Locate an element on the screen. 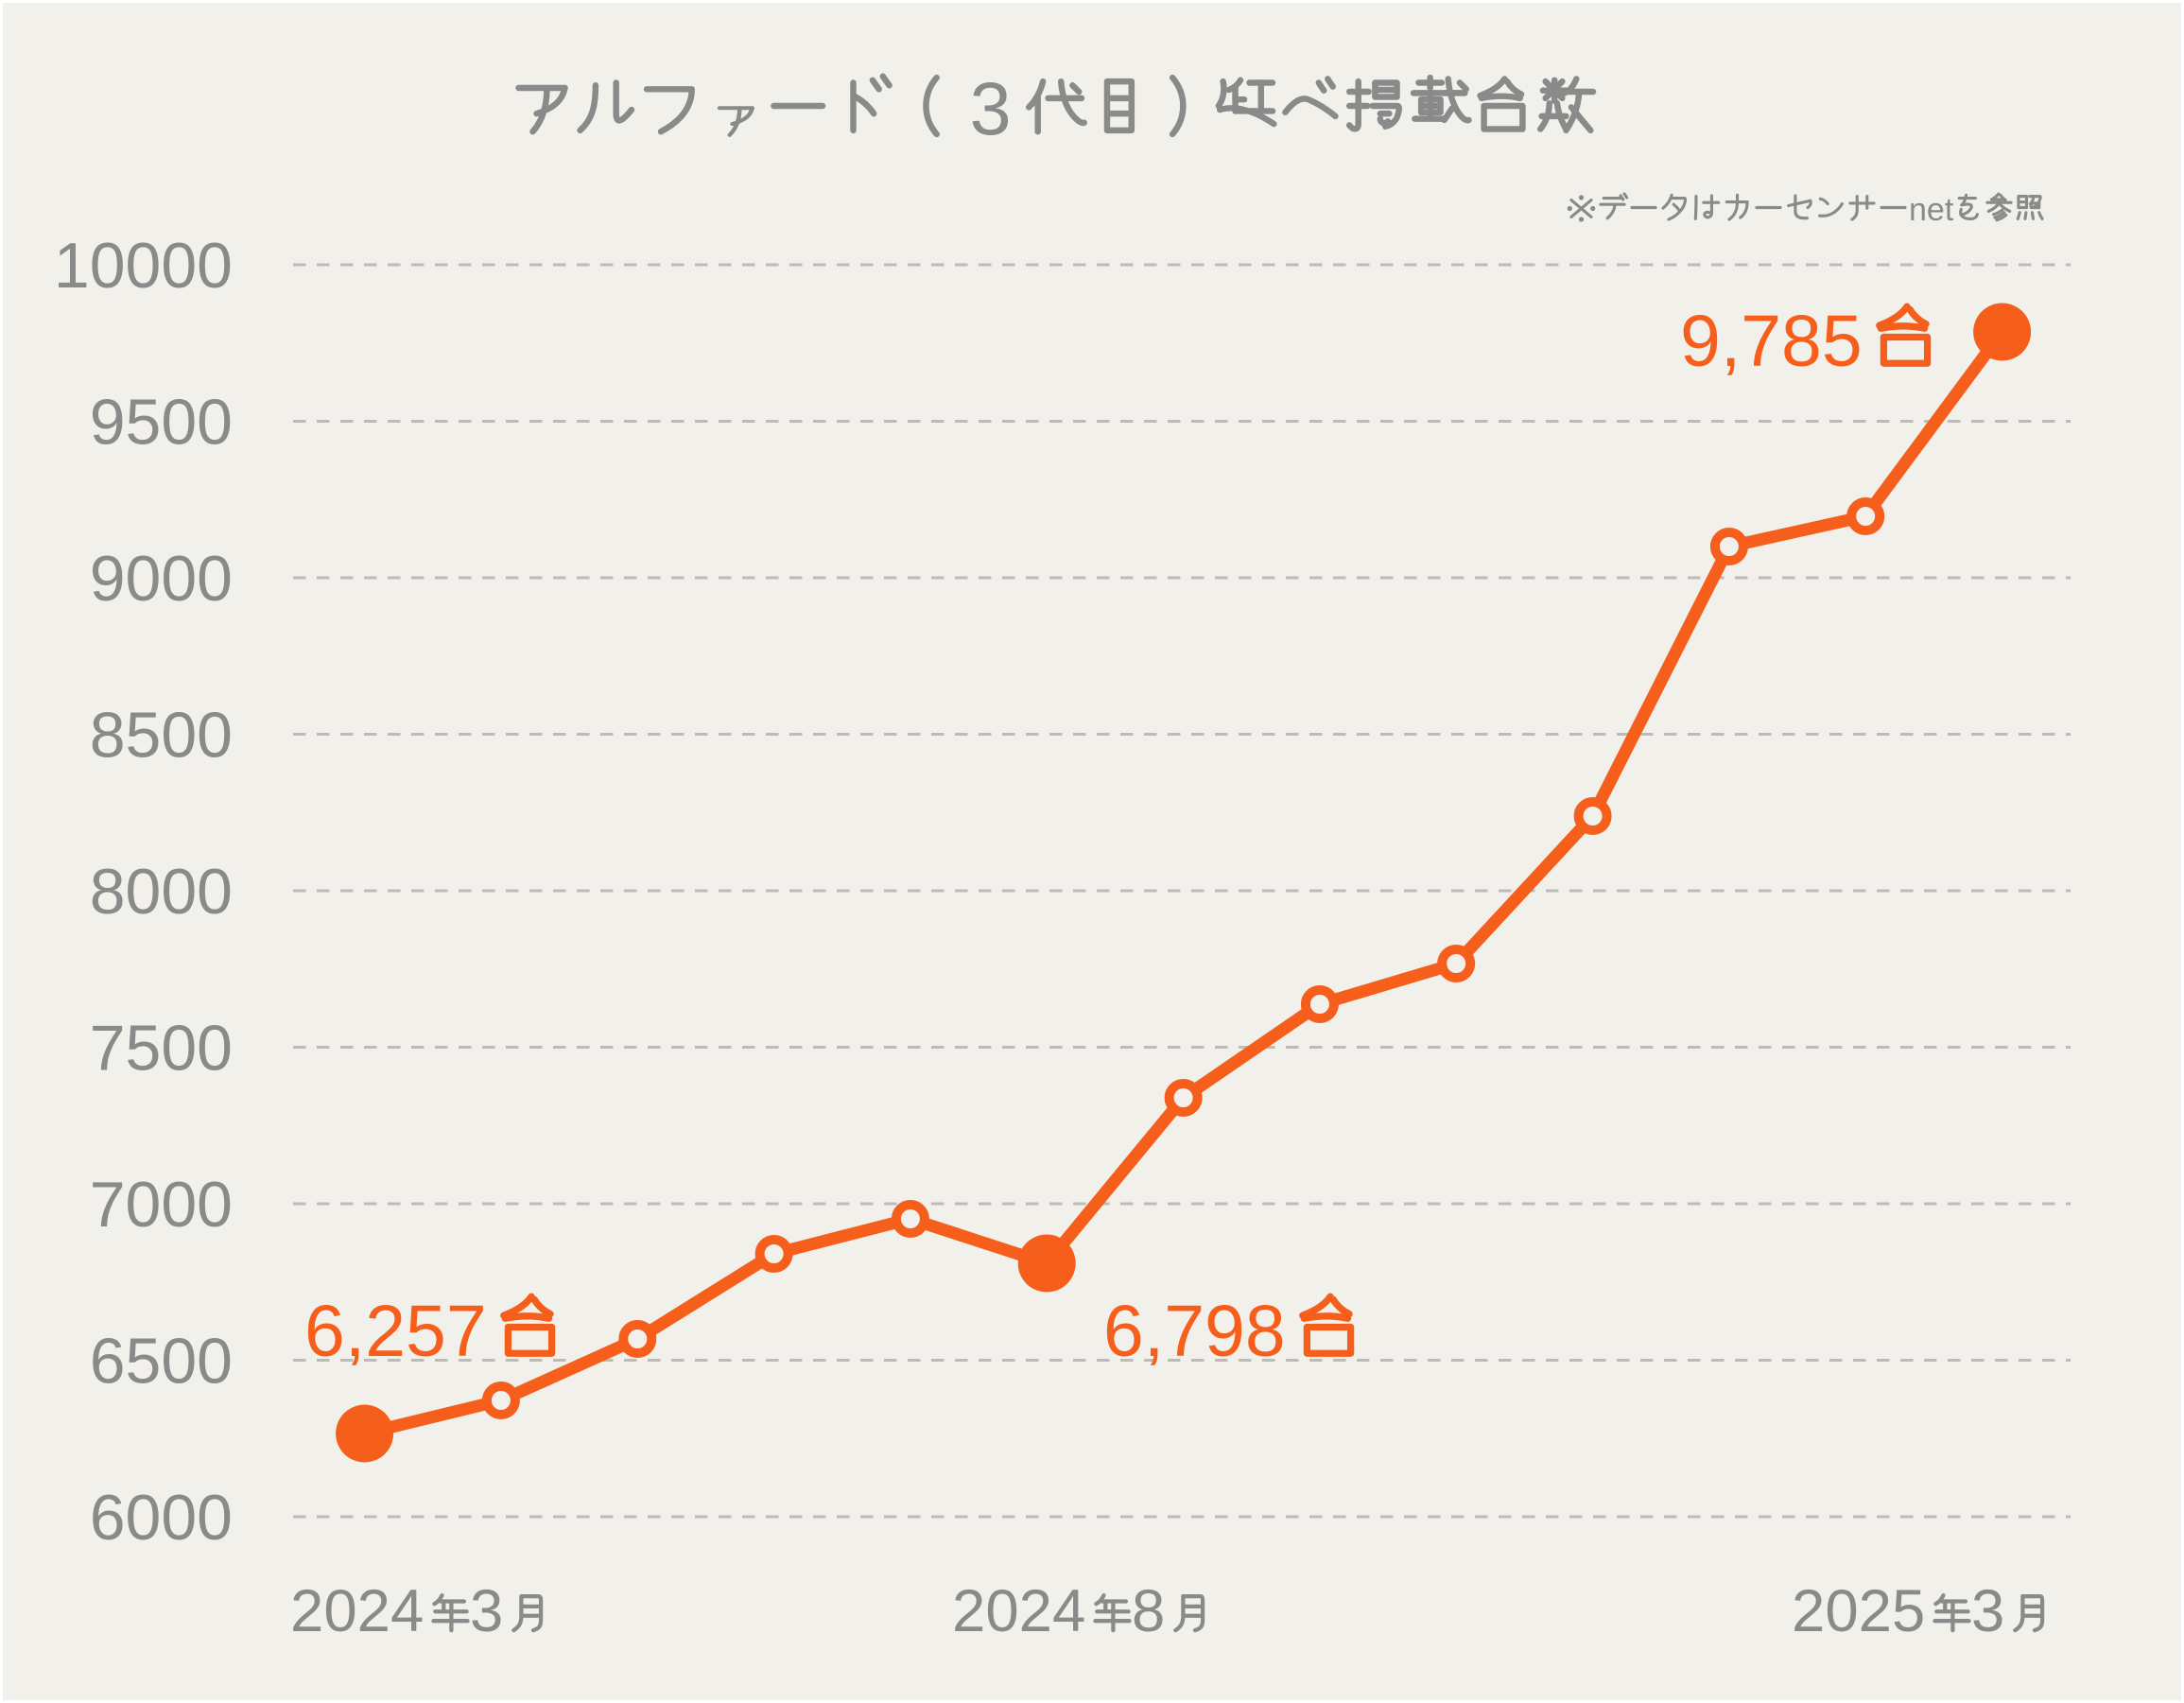 The width and height of the screenshot is (2184, 1703). svg-text: 10000 is located at coordinates (143, 266).